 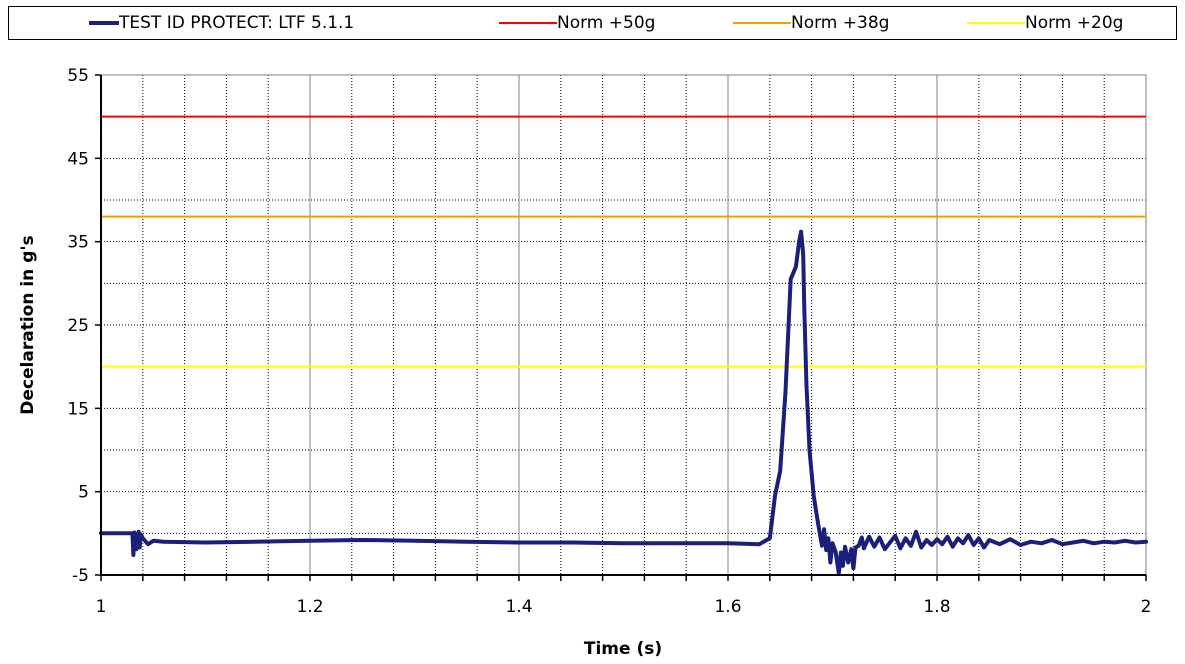 What do you see at coordinates (623, 649) in the screenshot?
I see `x-axis-title: Time (s)` at bounding box center [623, 649].